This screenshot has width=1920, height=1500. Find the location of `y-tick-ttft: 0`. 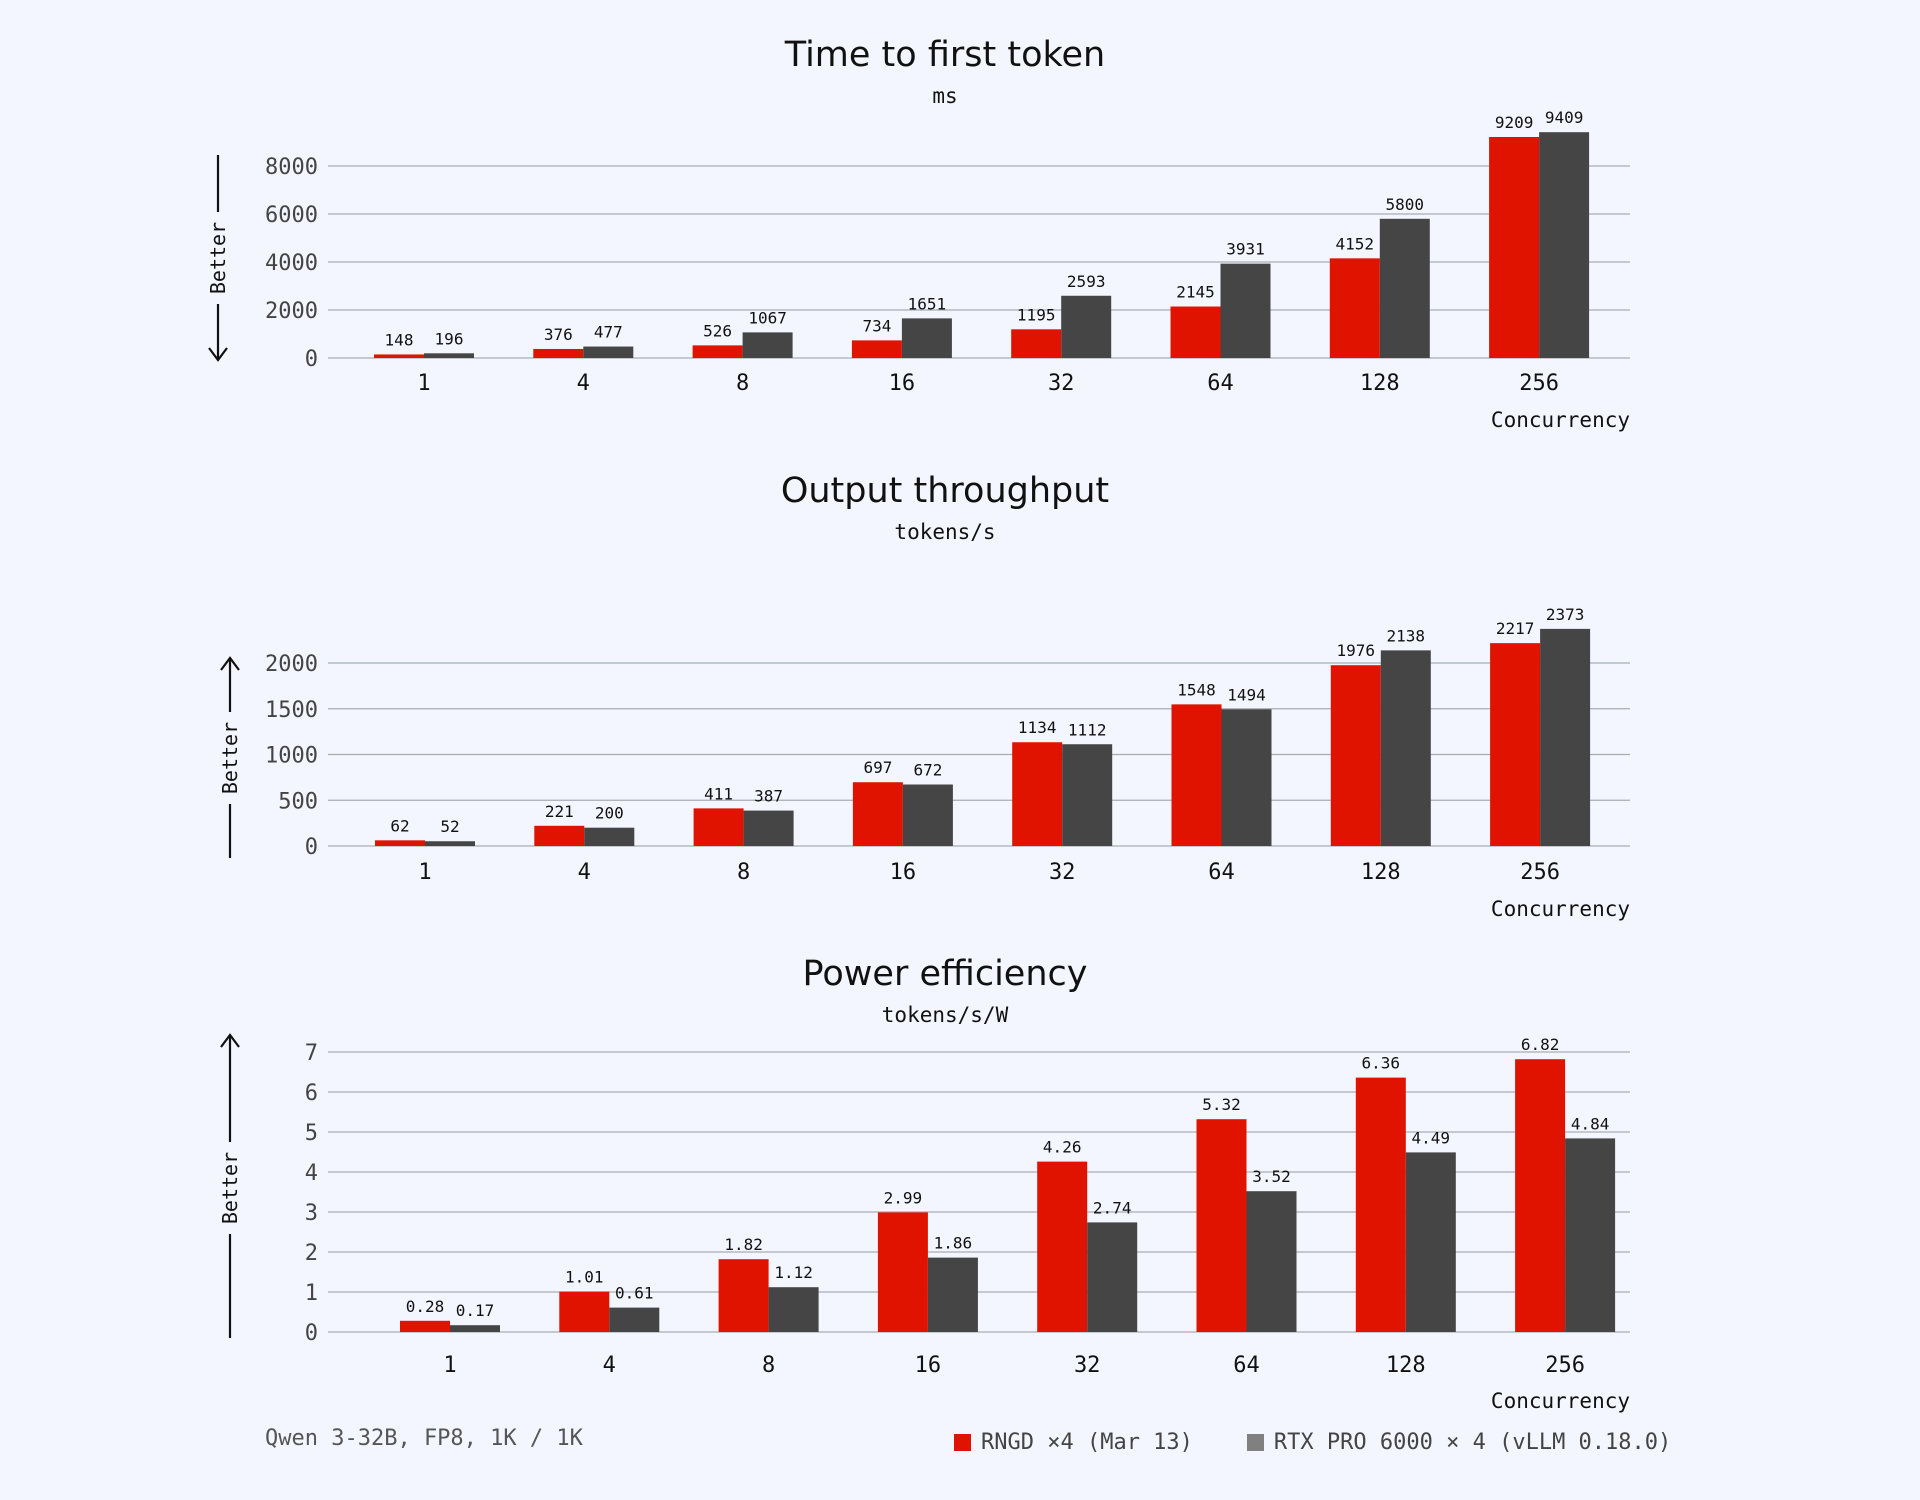

y-tick-ttft: 0 is located at coordinates (311, 359).